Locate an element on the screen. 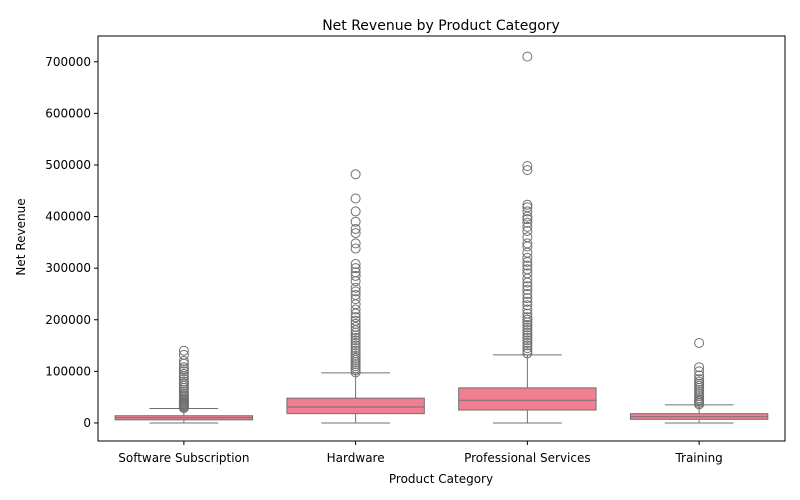  x-tick-label: Software Subscription is located at coordinates (183, 458).